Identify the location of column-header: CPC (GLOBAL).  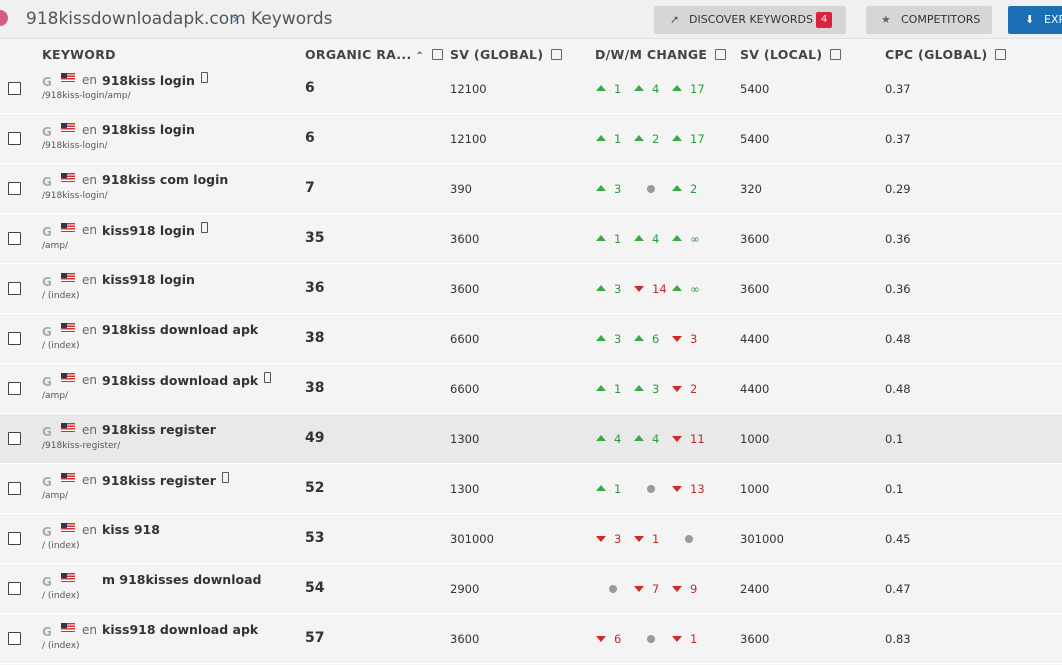
(946, 54).